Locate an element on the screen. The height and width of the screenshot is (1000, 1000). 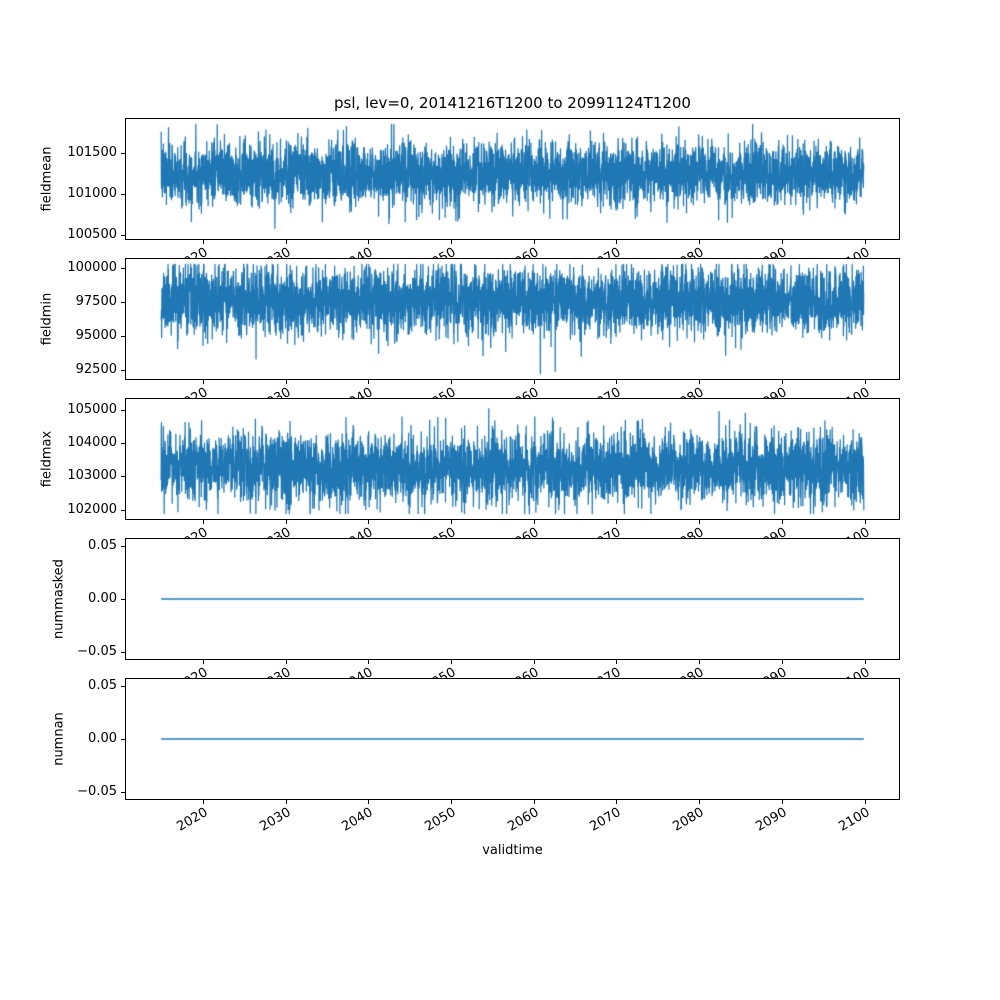
subplot-fieldmin is located at coordinates (512, 319).